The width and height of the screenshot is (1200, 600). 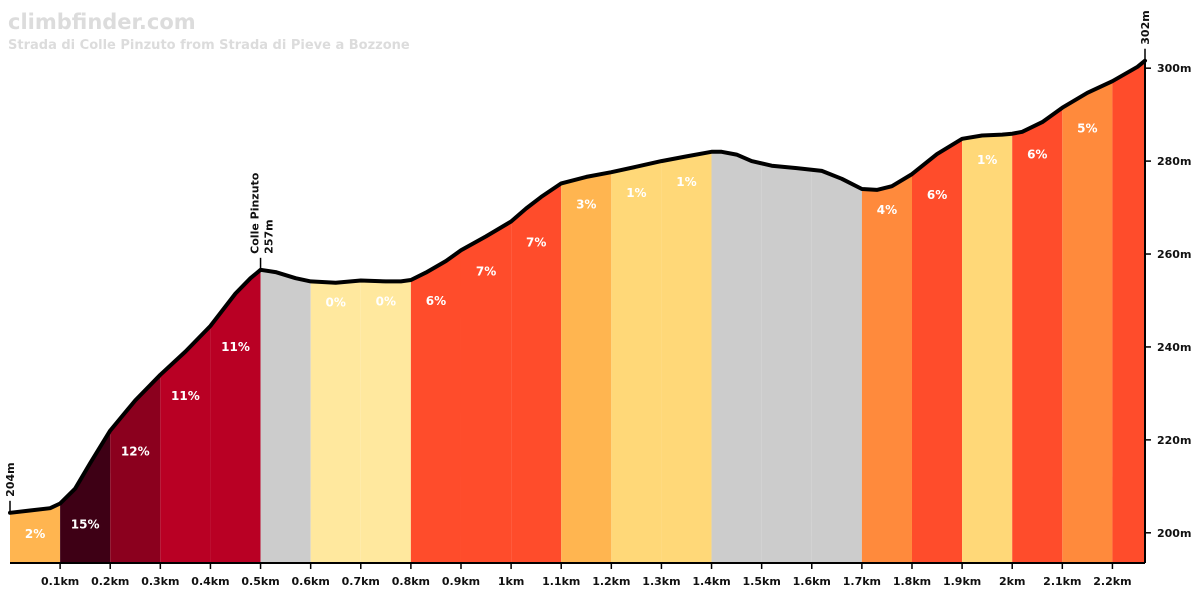 I want to click on grade-label: 12%, so click(x=135, y=452).